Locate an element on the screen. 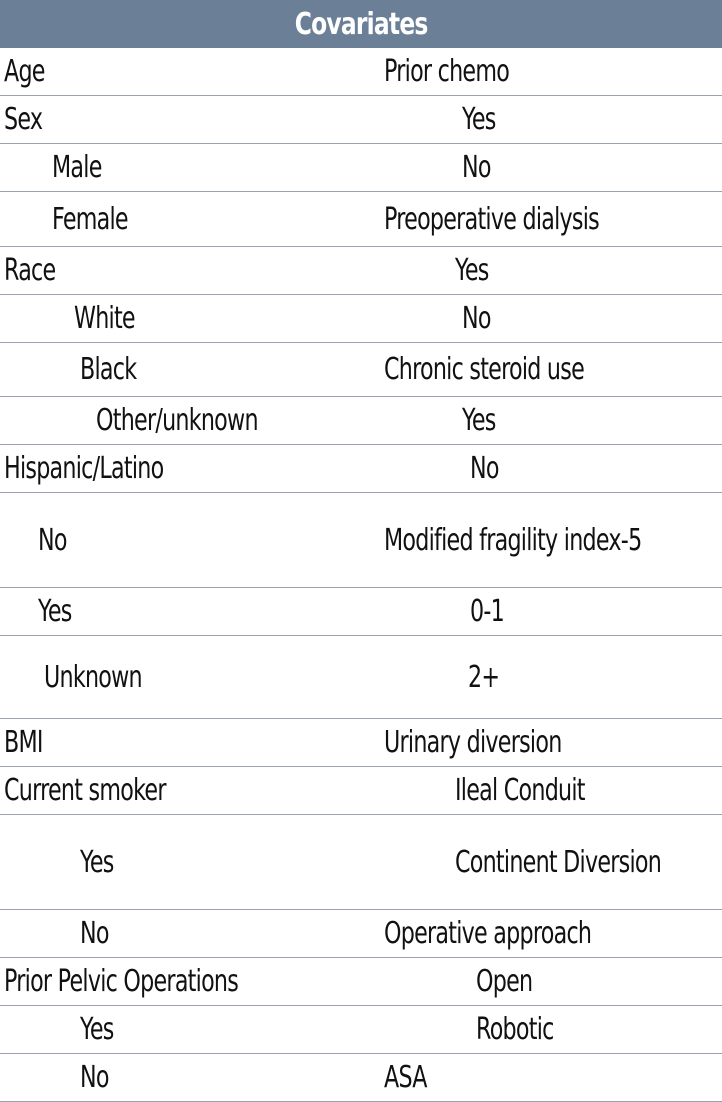 The height and width of the screenshot is (1102, 722). covariate-right-cell: Prior chemo is located at coordinates (468, 71).